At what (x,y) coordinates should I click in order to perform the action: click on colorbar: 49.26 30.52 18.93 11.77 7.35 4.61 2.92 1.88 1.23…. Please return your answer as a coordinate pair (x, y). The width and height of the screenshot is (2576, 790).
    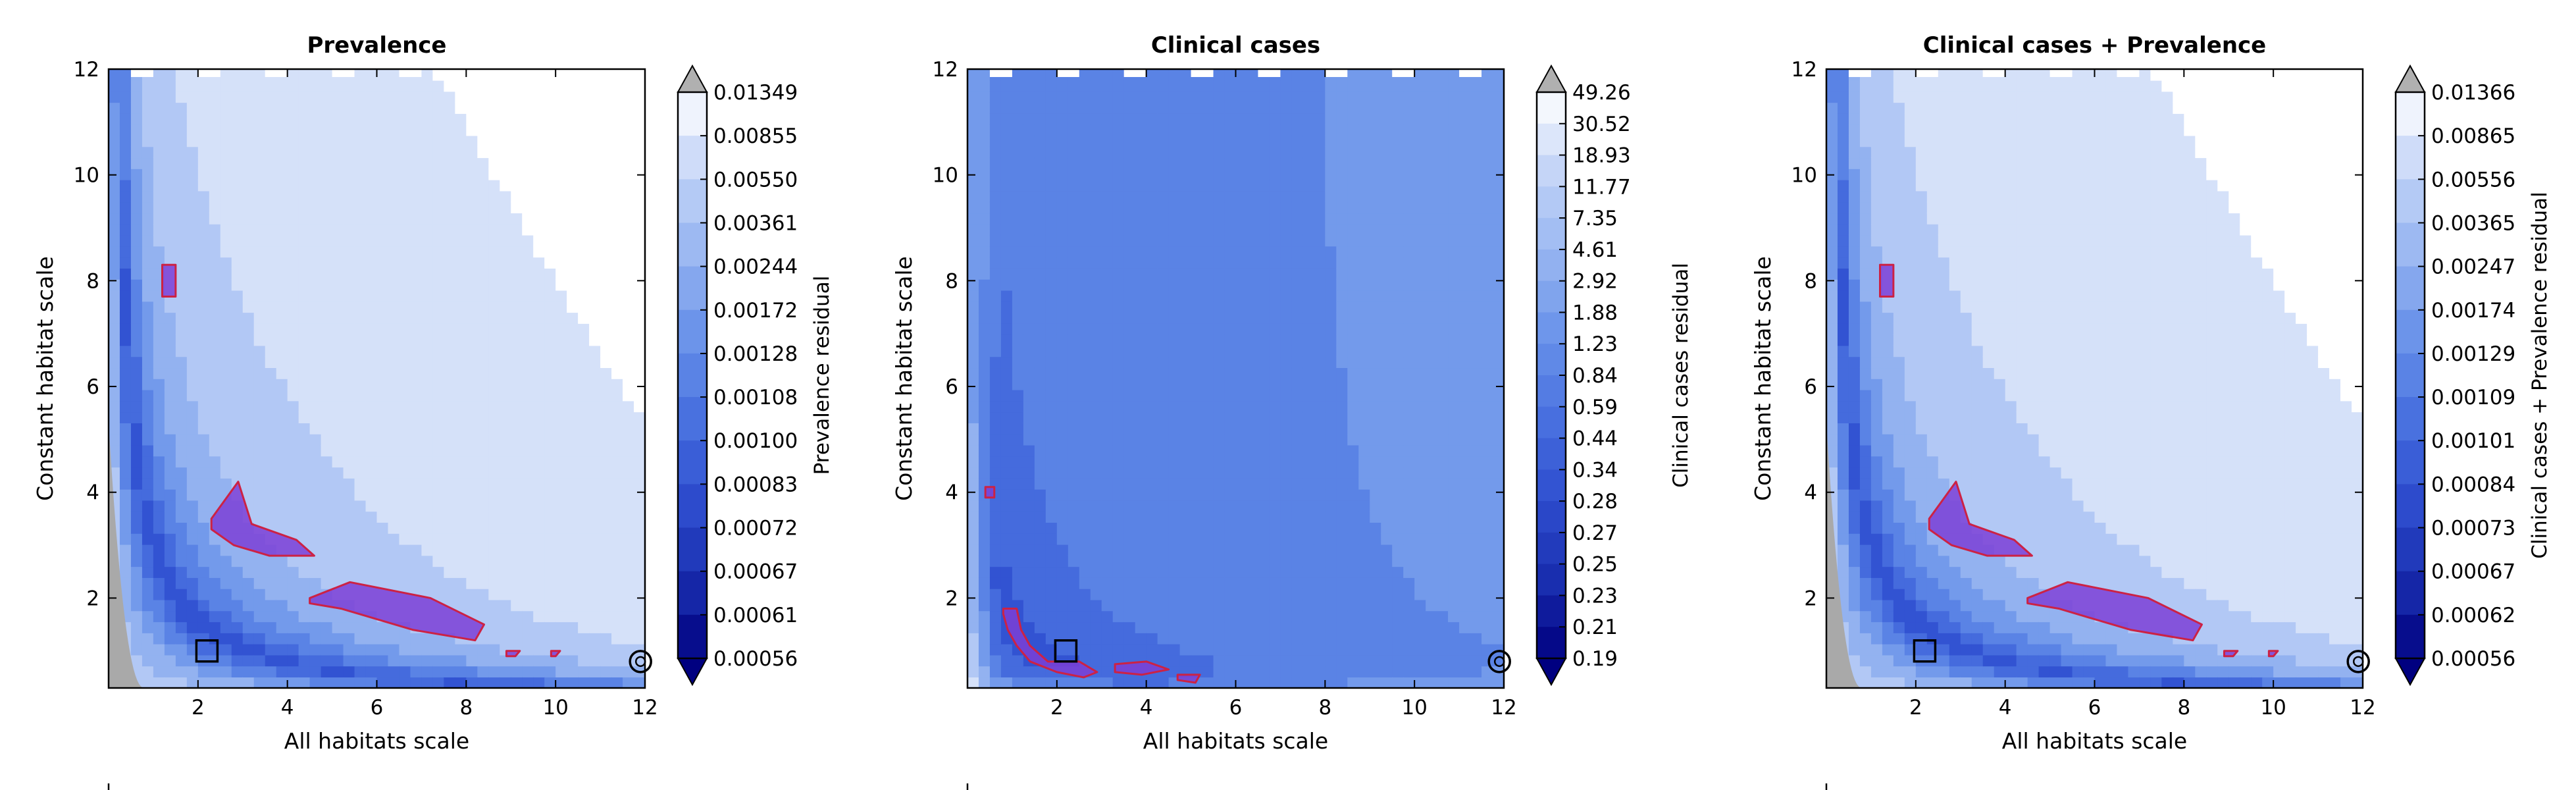
    Looking at the image, I should click on (1614, 375).